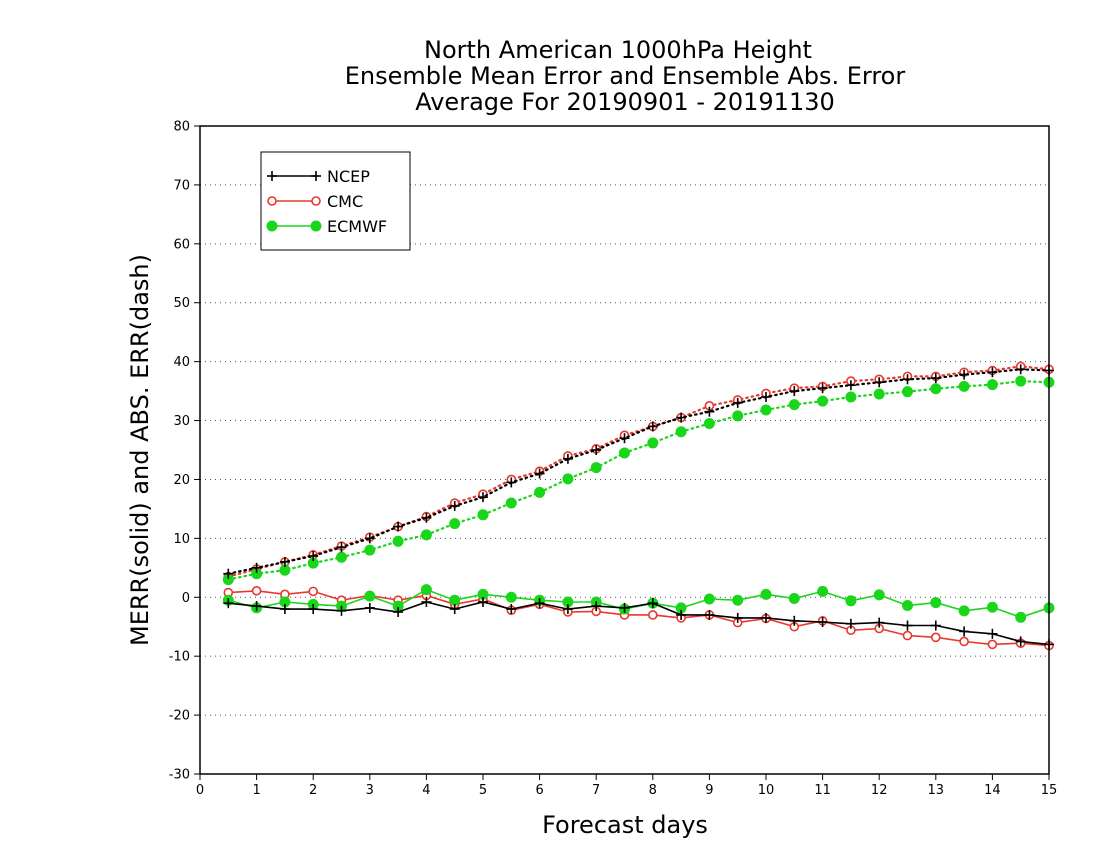 This screenshot has height=850, width=1100. I want to click on legend-label-ncep: NCEP, so click(348, 176).